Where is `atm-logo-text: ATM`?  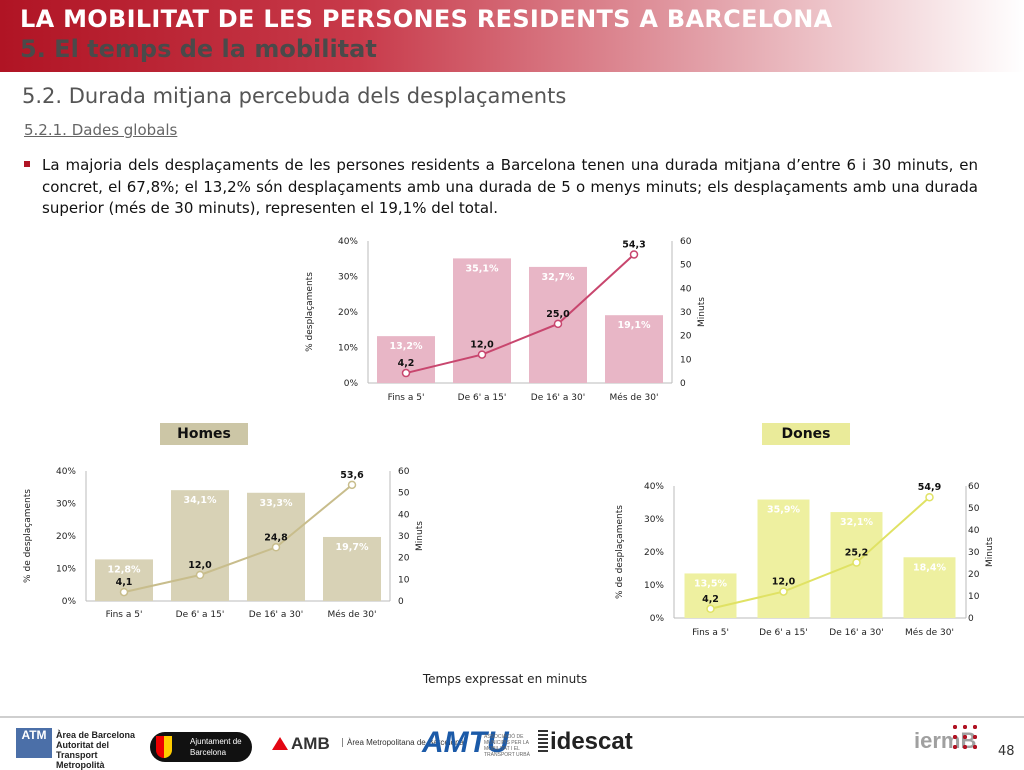
atm-logo-text: ATM is located at coordinates (34, 735).